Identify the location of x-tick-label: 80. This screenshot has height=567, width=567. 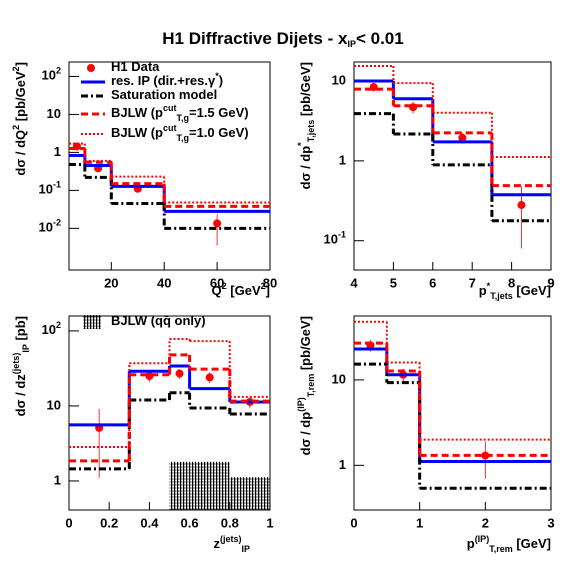
(270, 282).